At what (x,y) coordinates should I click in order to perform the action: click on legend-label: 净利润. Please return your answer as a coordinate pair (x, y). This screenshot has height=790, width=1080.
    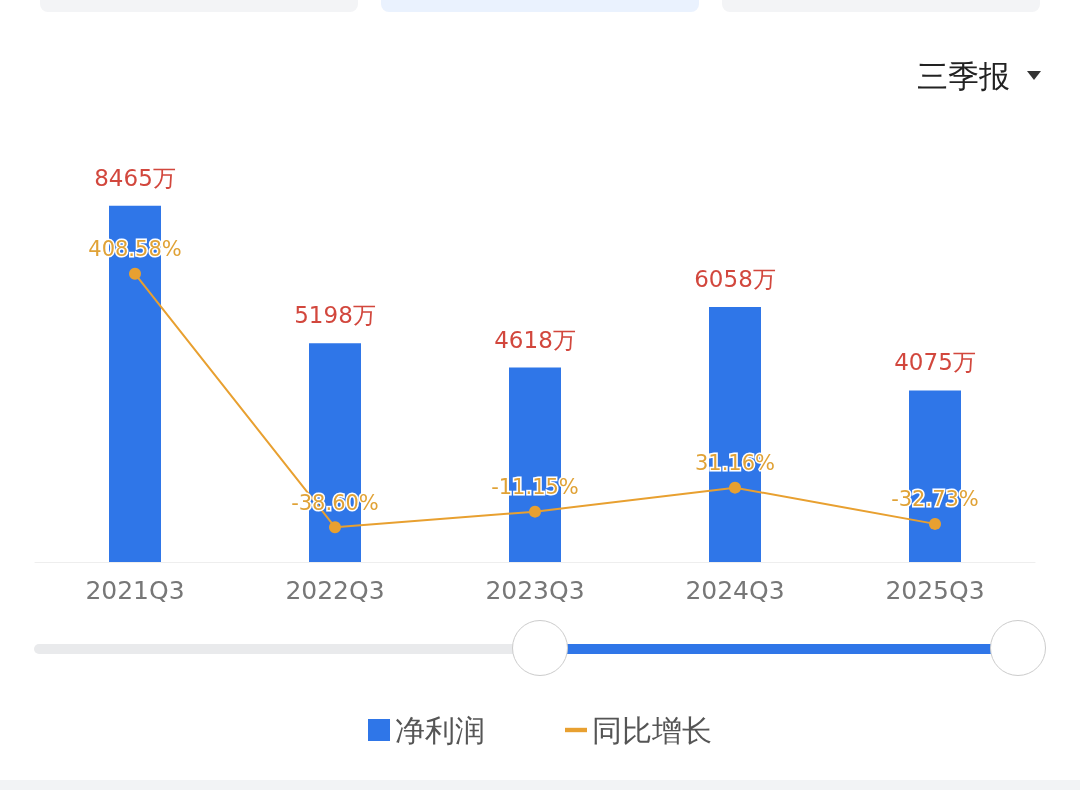
    Looking at the image, I should click on (440, 730).